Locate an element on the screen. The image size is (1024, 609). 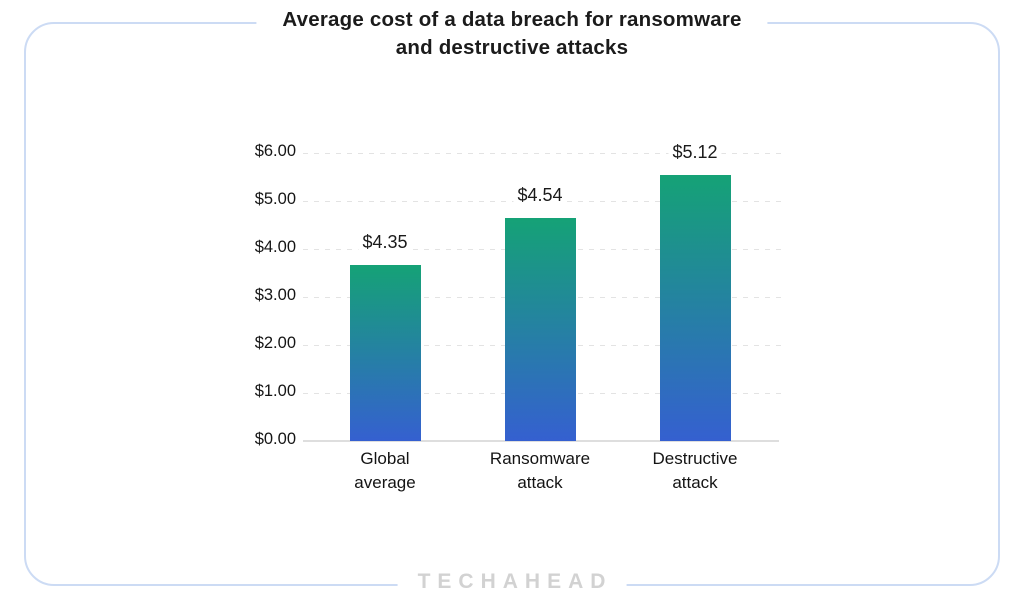
bar-value-label-destructive-attack: $5.12 is located at coordinates (695, 152).